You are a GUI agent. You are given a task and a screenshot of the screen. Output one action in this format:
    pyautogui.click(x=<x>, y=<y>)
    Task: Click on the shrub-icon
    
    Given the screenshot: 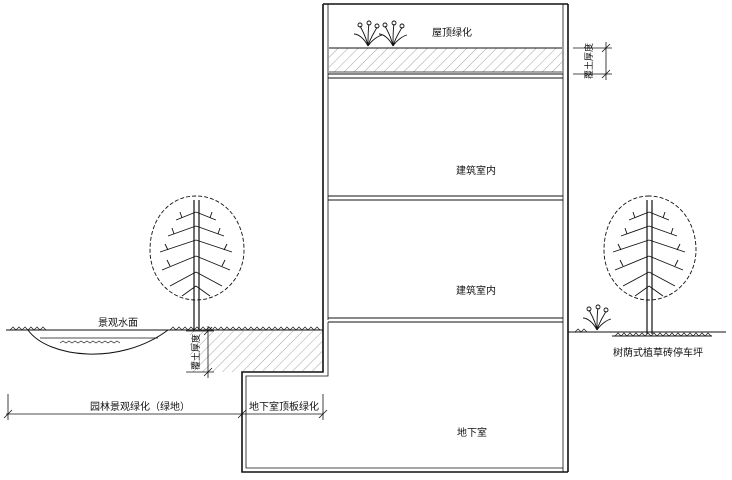 What is the action you would take?
    pyautogui.click(x=597, y=317)
    